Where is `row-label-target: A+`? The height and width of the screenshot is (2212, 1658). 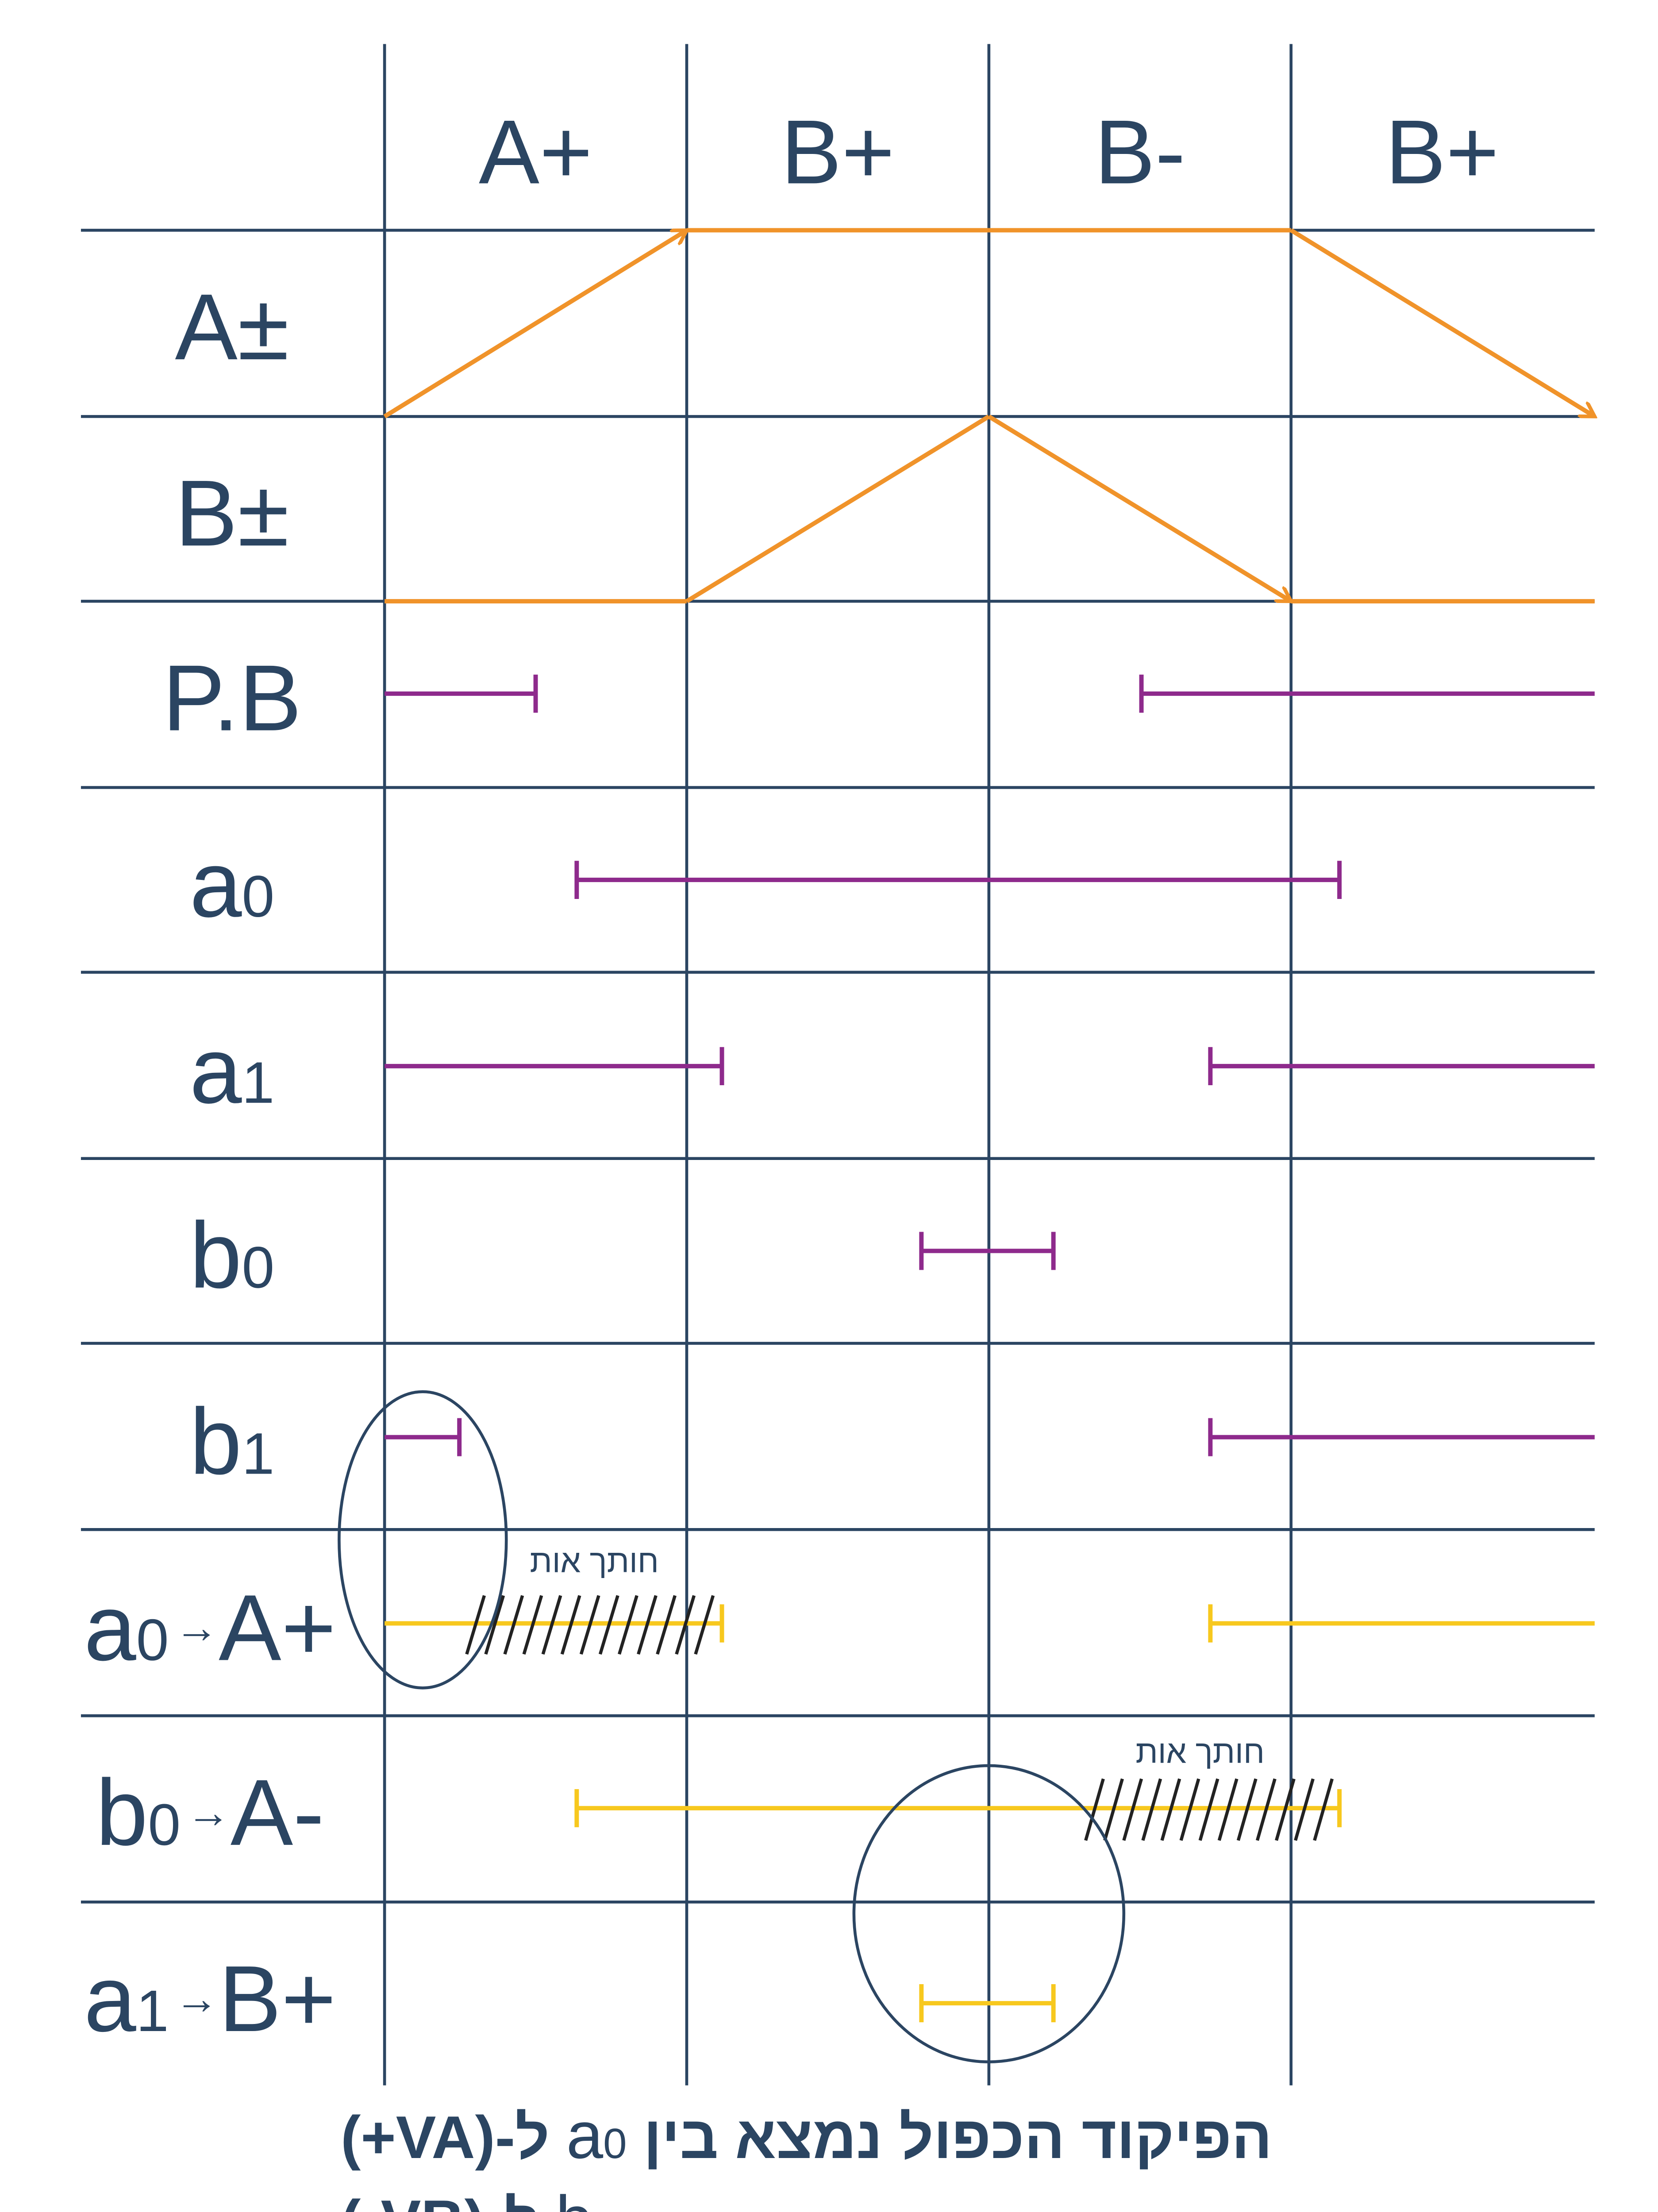 row-label-target: A+ is located at coordinates (277, 1628).